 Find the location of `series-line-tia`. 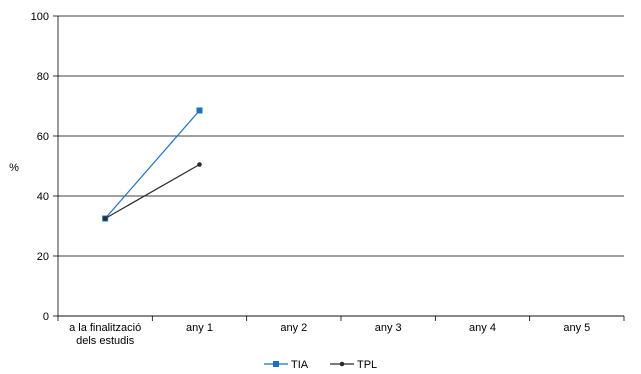

series-line-tia is located at coordinates (152, 164).